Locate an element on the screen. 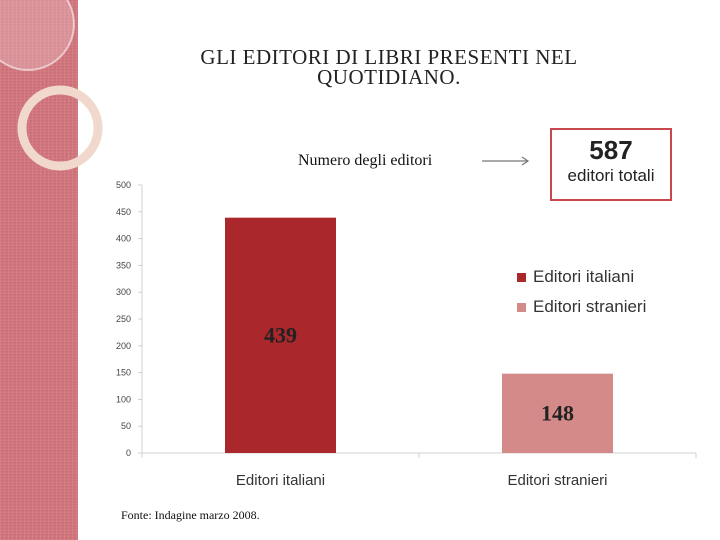 The image size is (720, 540). legend-swatch-stranieri is located at coordinates (521, 307).